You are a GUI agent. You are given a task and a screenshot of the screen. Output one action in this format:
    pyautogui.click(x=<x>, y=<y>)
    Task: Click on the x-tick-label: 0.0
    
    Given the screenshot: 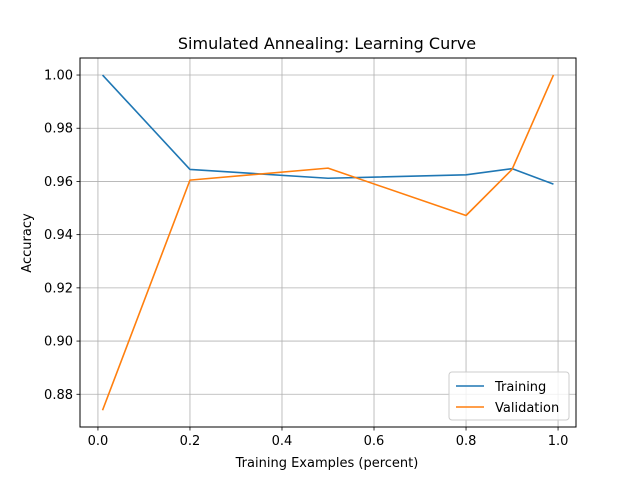 What is the action you would take?
    pyautogui.click(x=98, y=441)
    